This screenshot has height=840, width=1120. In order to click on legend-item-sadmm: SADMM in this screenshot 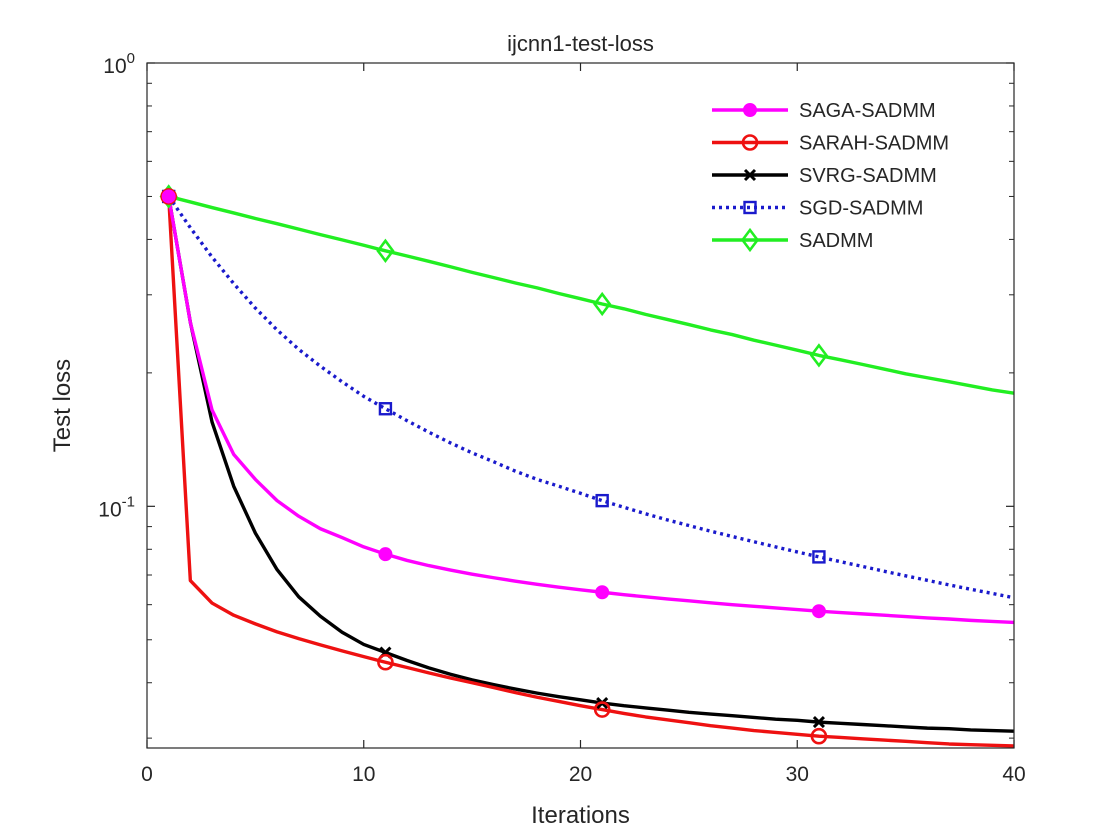, I will do `click(792, 240)`.